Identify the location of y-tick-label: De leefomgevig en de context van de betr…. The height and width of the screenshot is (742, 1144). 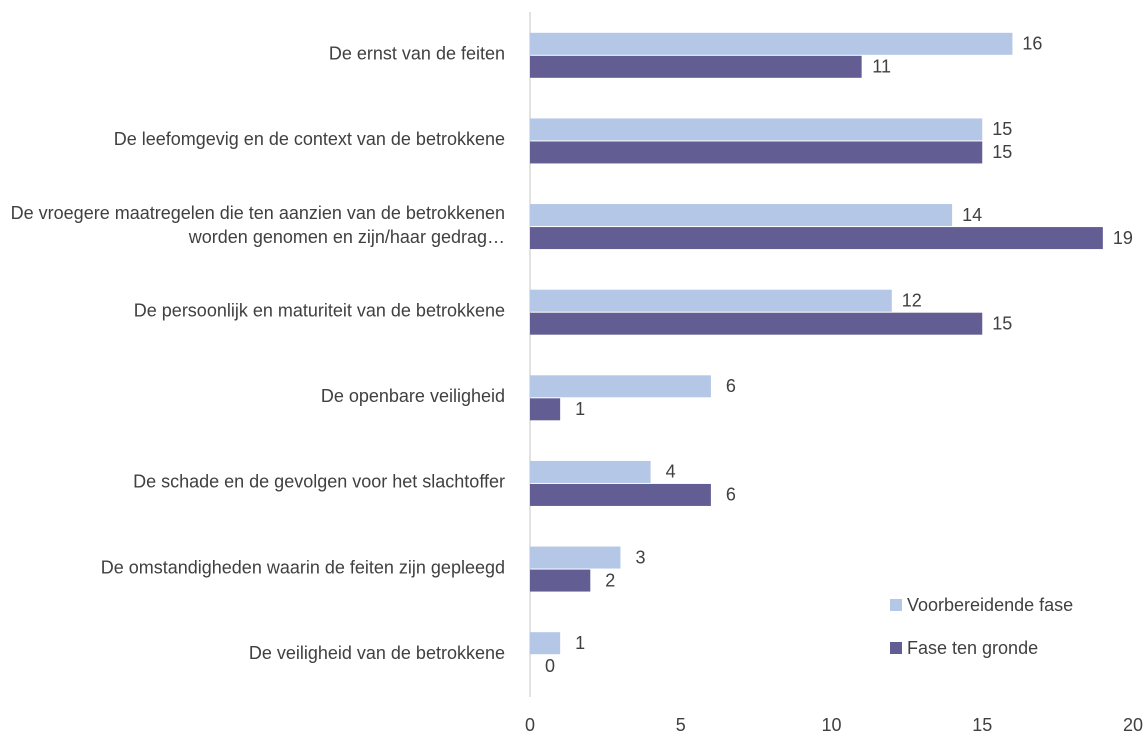
(309, 139).